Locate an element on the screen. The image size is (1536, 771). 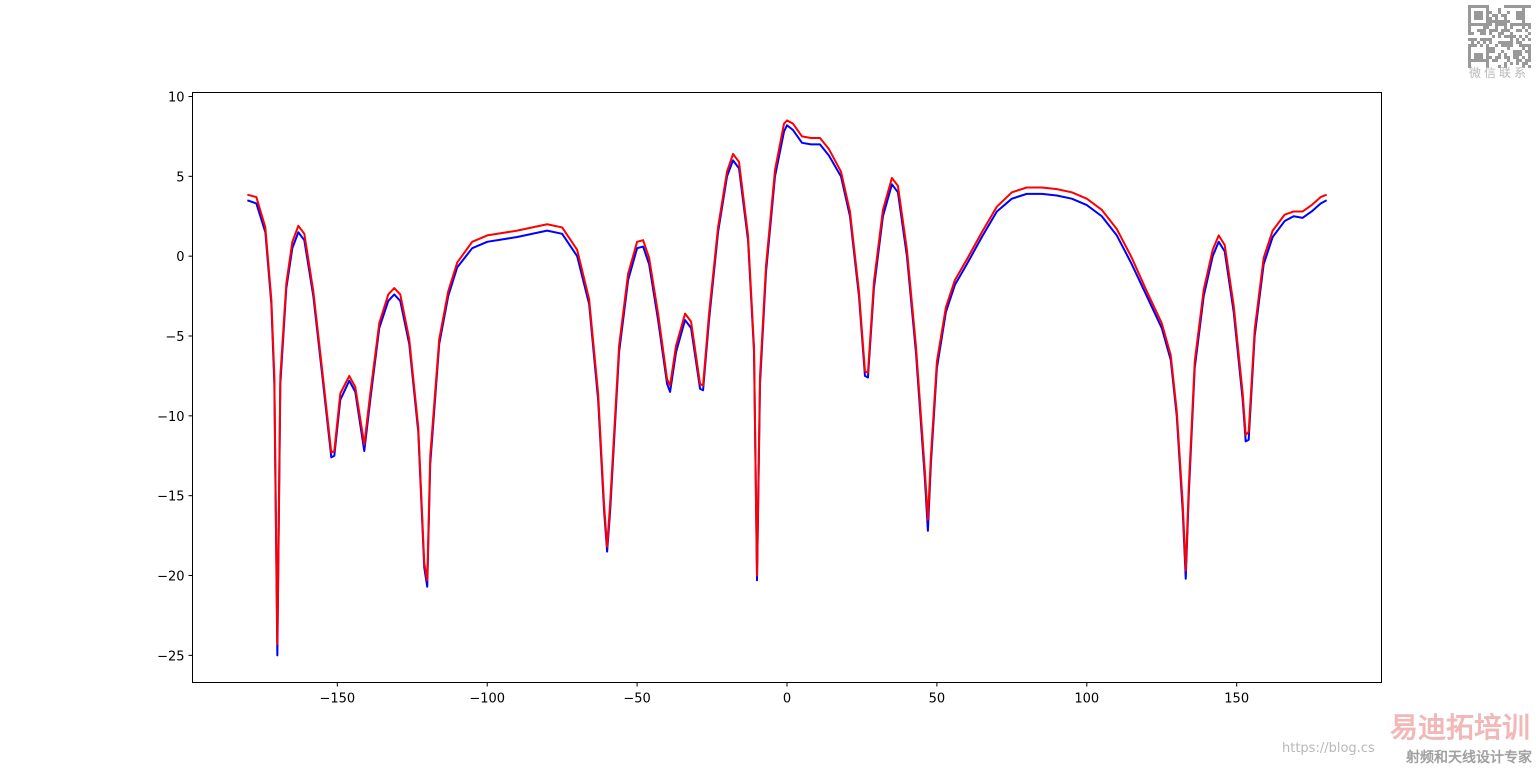
x-tick-label: 50 is located at coordinates (937, 699).